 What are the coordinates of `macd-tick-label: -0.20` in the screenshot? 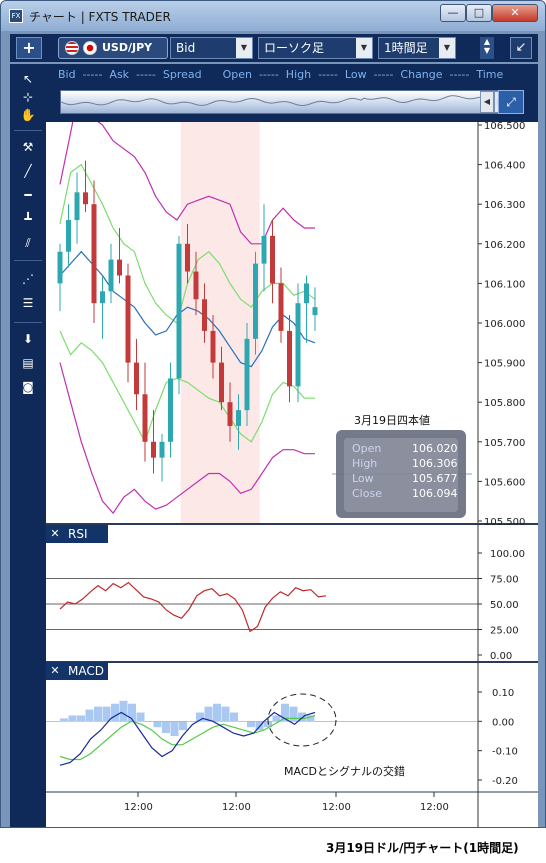 It's located at (505, 781).